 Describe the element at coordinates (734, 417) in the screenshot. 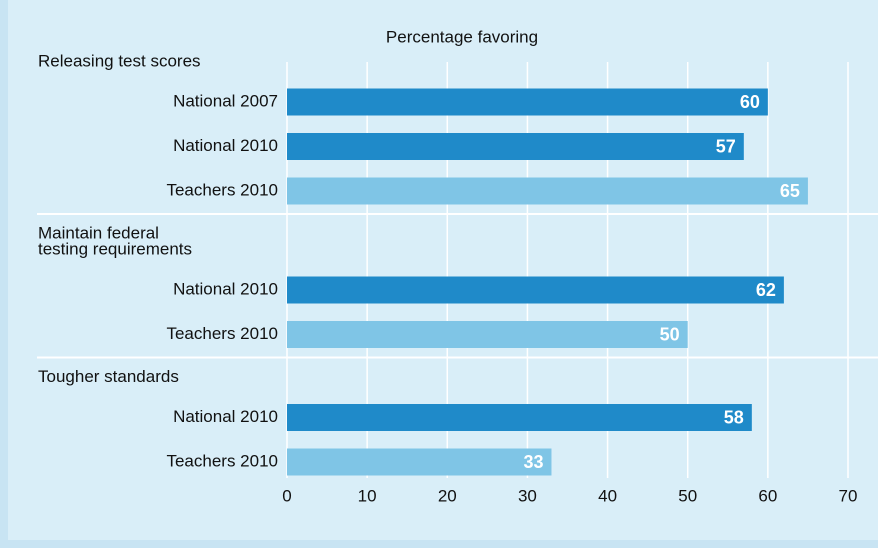

I see `value-label: 58` at that location.